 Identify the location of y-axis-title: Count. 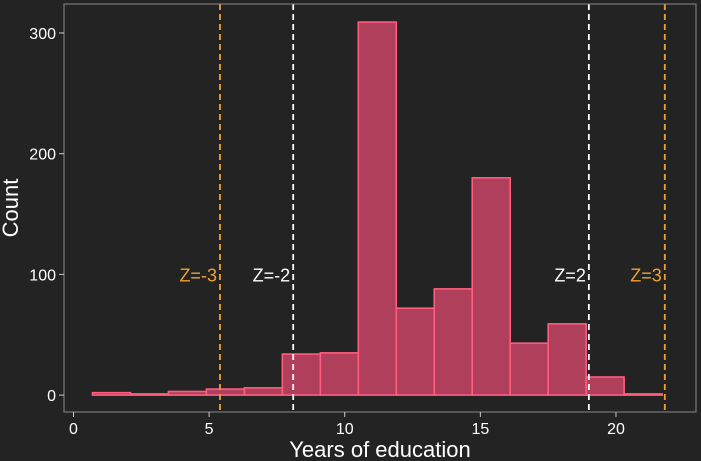
(11, 208).